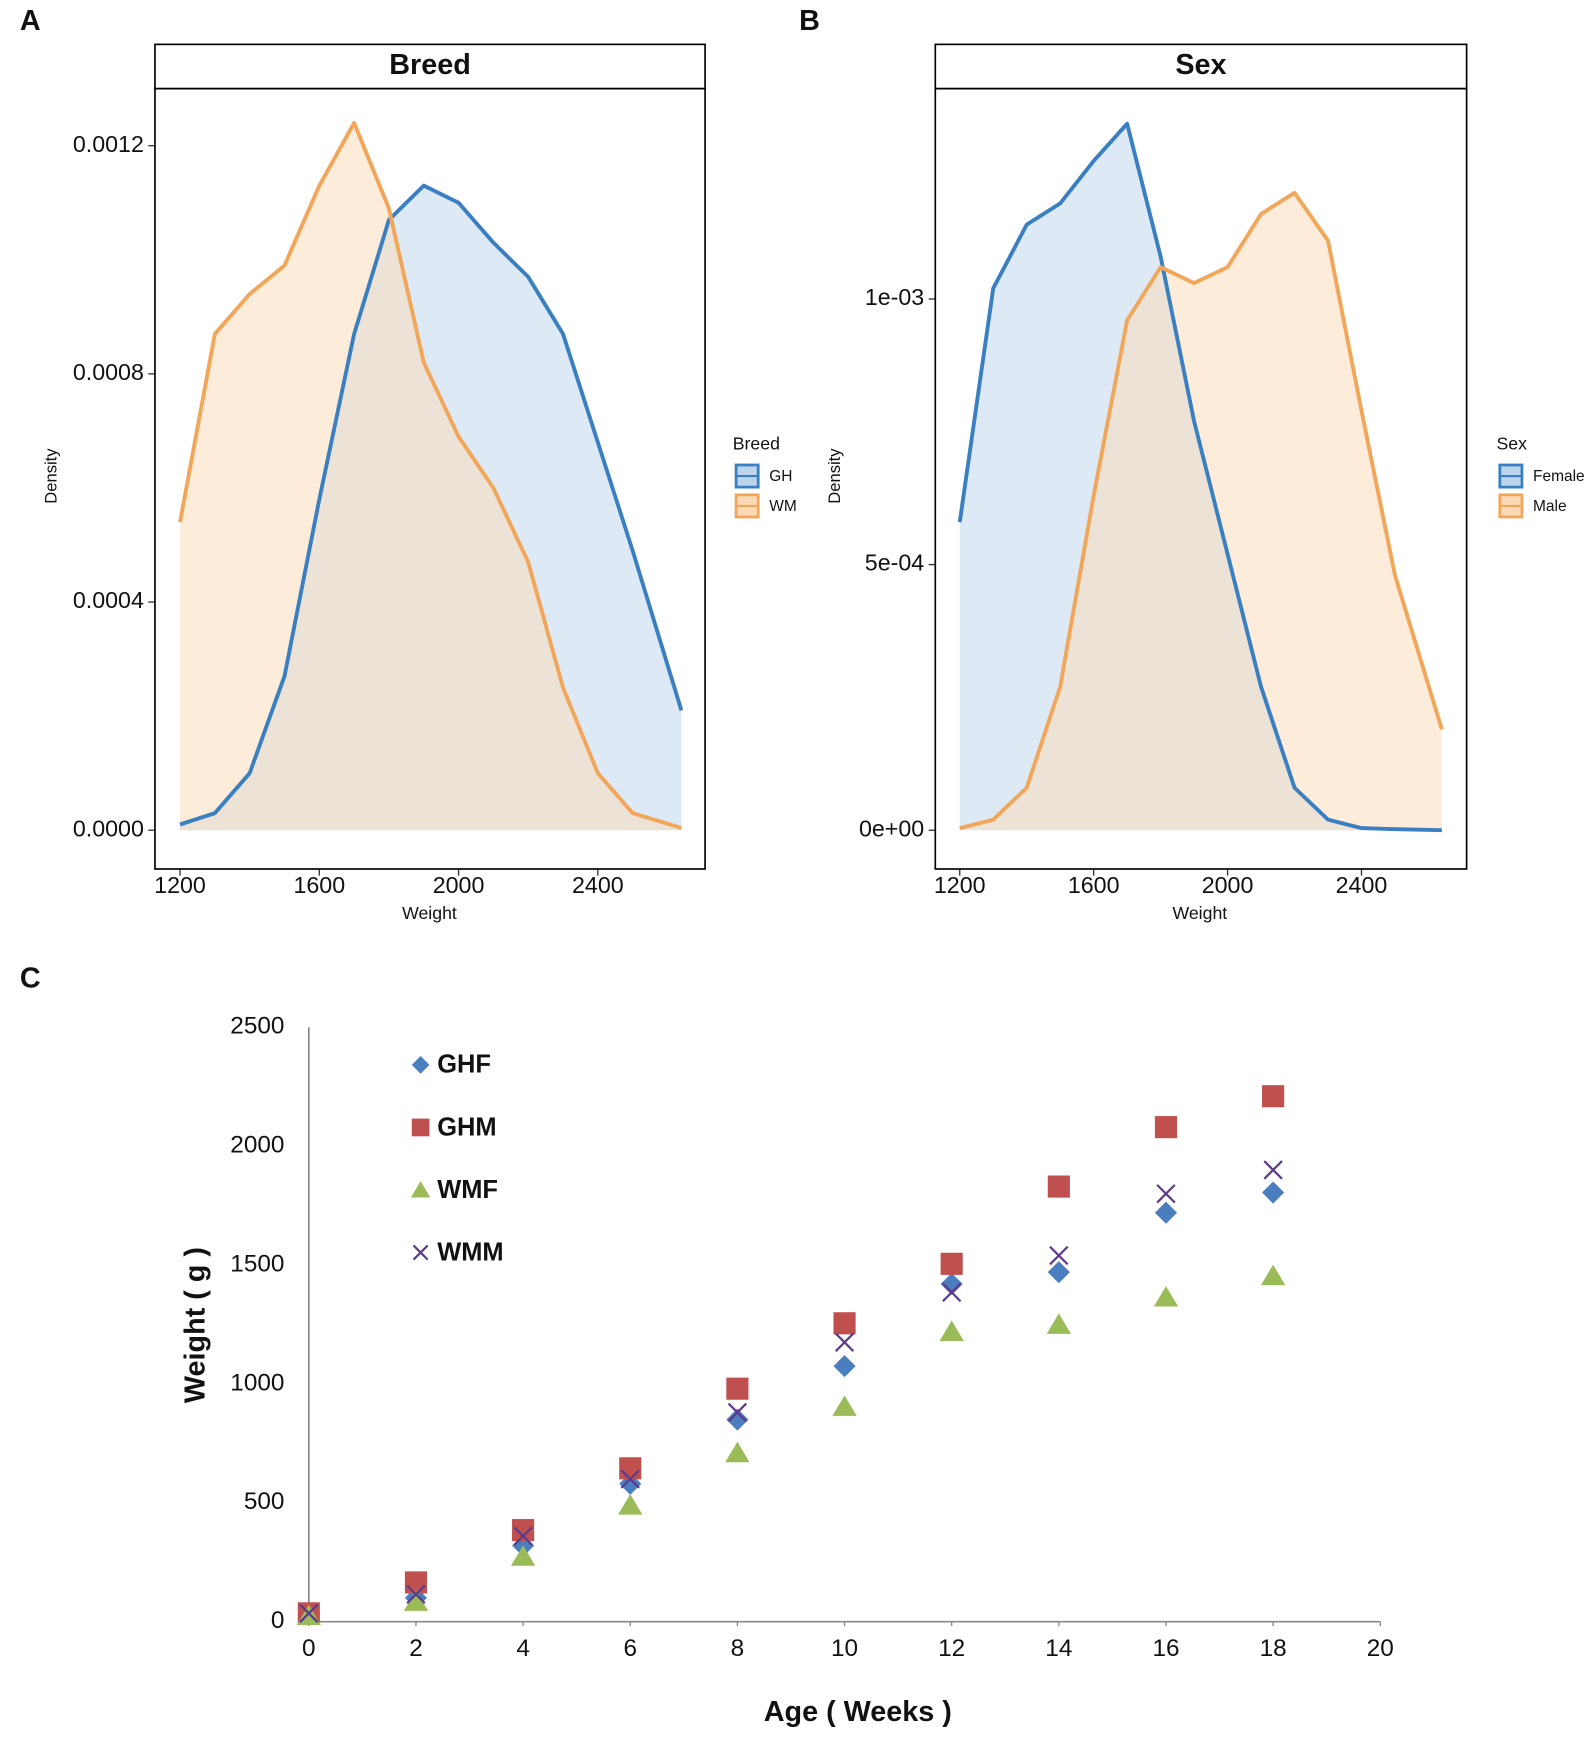 This screenshot has width=1595, height=1738. I want to click on x-tick-label: 10, so click(844, 1648).